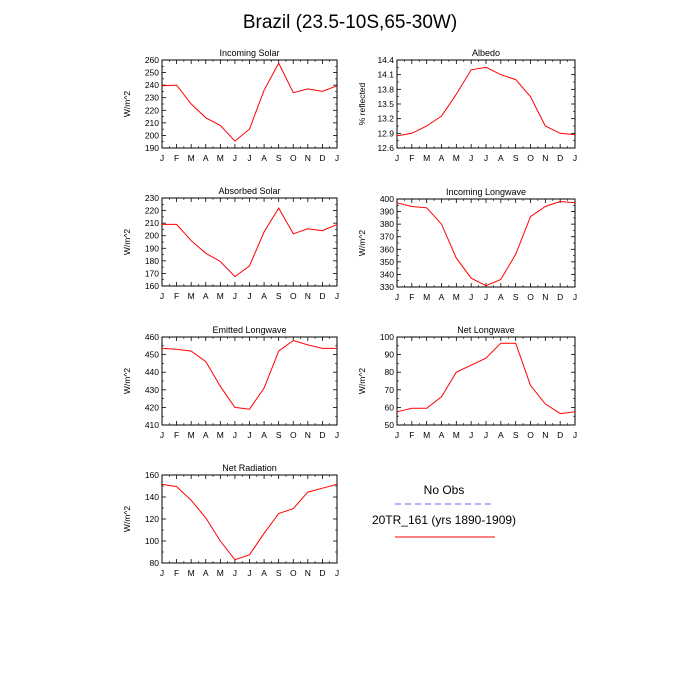  I want to click on y-tick-label: 90, so click(390, 355).